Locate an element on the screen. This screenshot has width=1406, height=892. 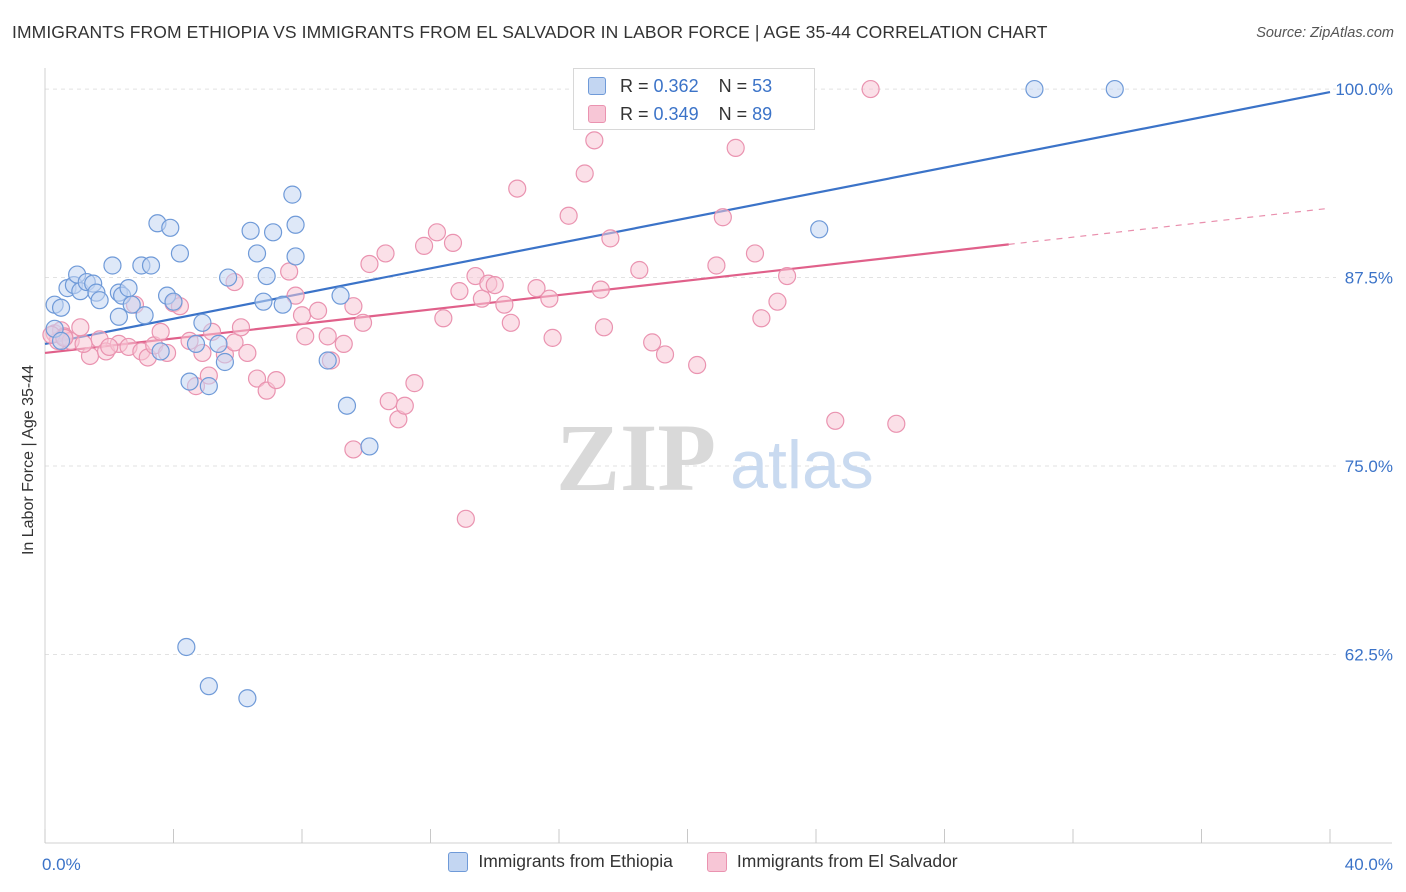
stats-row-el-salvador: R = 0.349 N = 89 is located at coordinates (680, 114).